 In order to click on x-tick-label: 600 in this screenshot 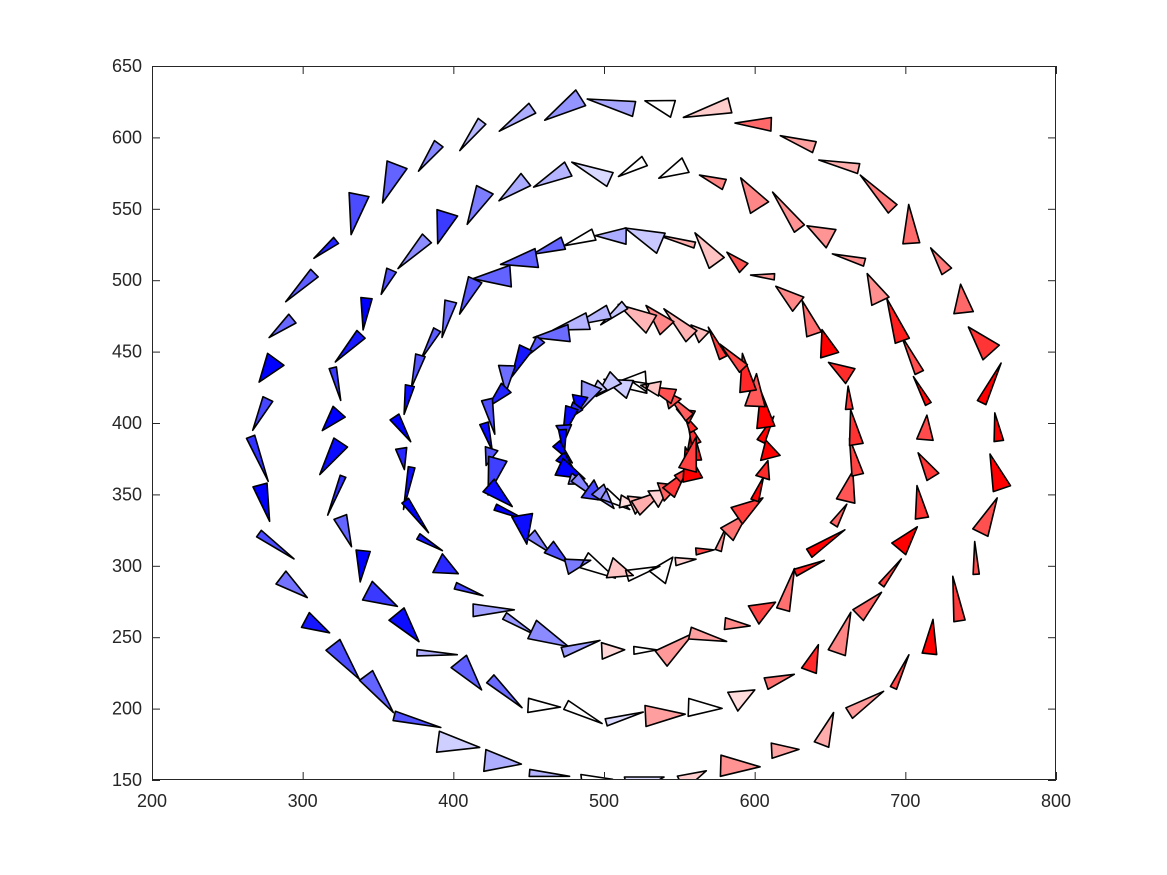, I will do `click(755, 801)`.